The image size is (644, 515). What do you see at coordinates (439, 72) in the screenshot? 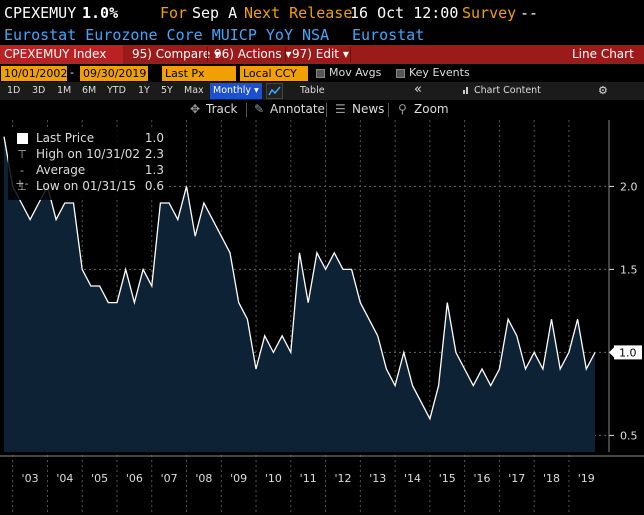
I see `key-events-label: Key Events` at bounding box center [439, 72].